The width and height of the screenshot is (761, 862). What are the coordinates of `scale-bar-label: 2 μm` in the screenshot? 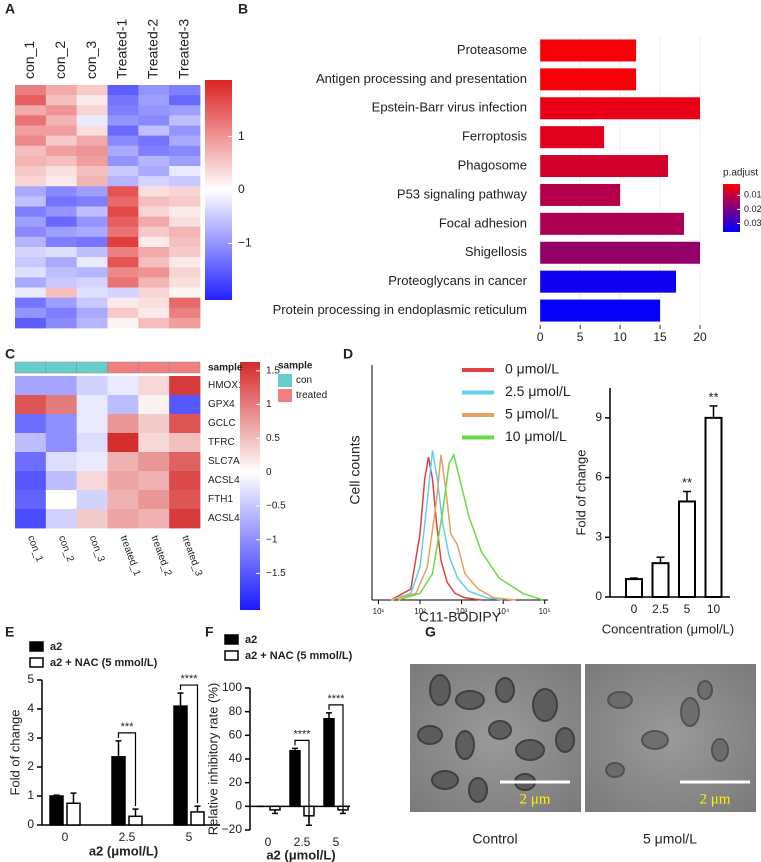 It's located at (535, 799).